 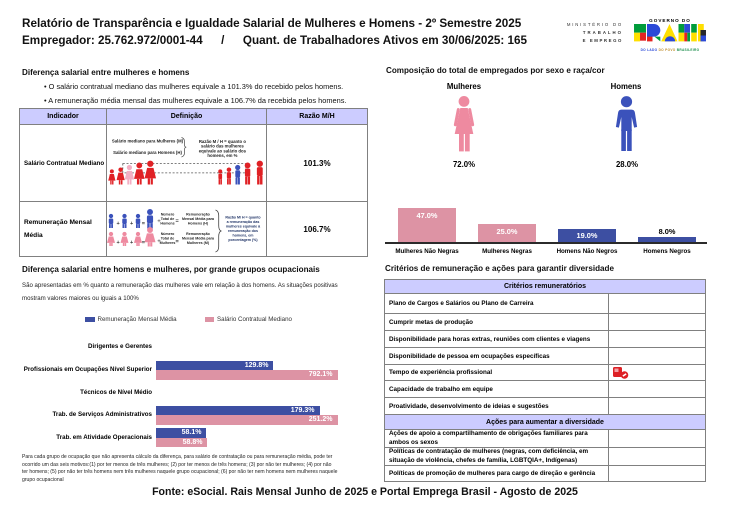 I want to click on svg-text: Razão M / H = quanto o, so click(x=223, y=141).